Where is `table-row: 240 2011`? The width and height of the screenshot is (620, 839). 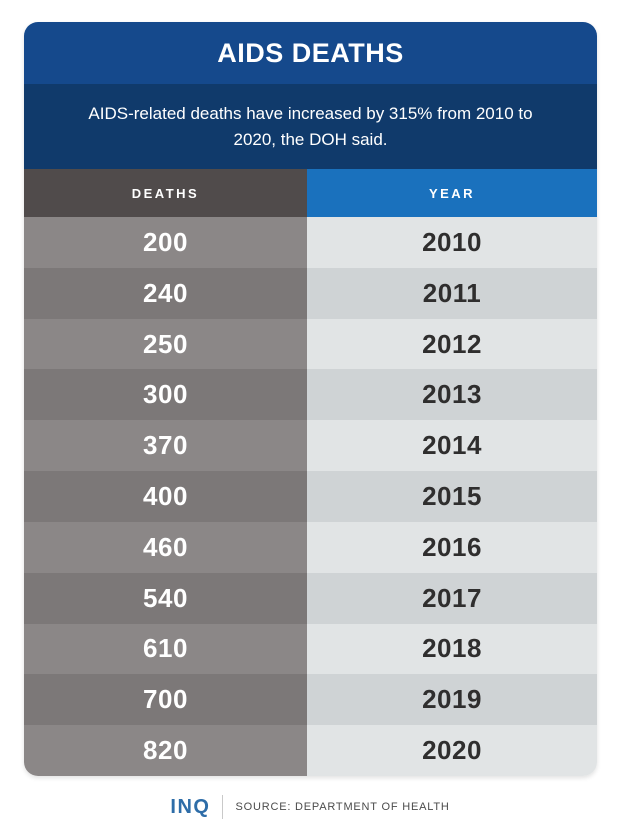 table-row: 240 2011 is located at coordinates (310, 293).